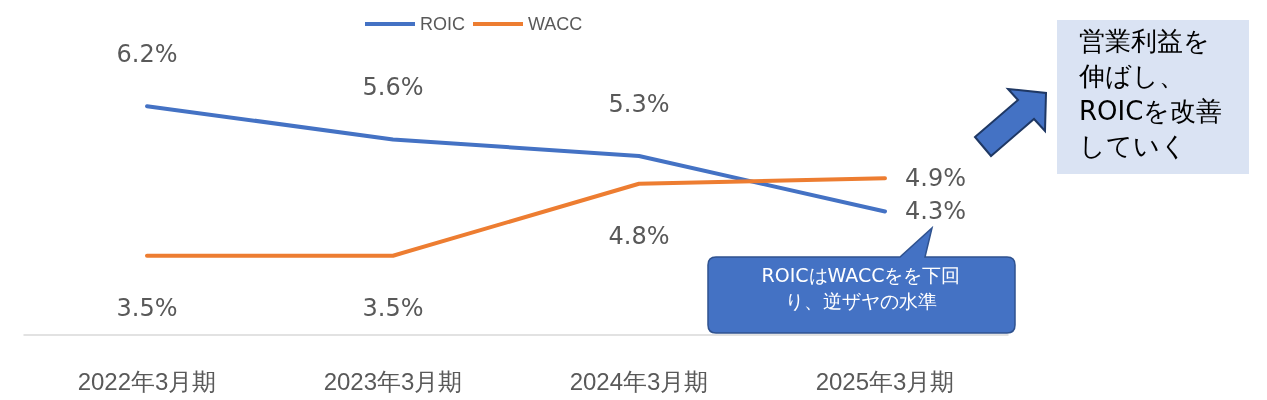  Describe the element at coordinates (393, 381) in the screenshot. I see `x-tick-label: 2023年3月期` at that location.